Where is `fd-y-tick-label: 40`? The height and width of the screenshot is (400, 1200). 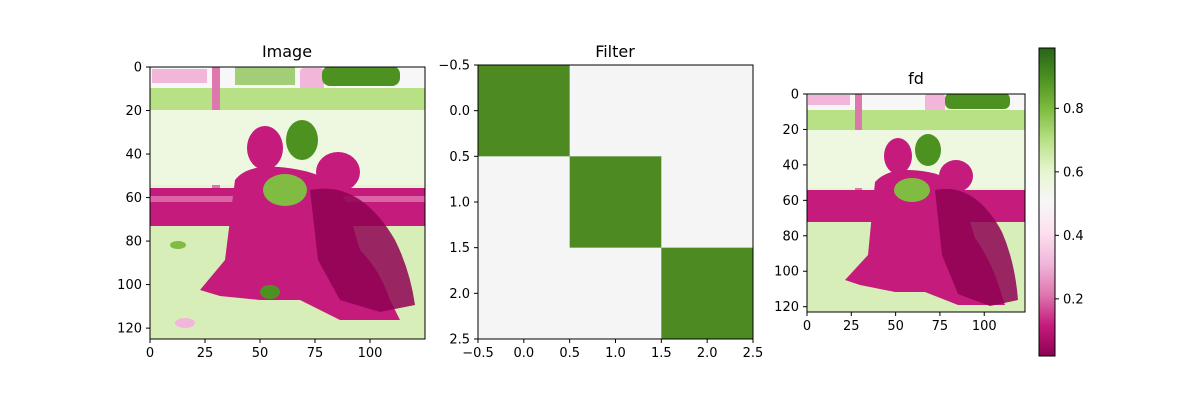
fd-y-tick-label: 40 is located at coordinates (790, 165).